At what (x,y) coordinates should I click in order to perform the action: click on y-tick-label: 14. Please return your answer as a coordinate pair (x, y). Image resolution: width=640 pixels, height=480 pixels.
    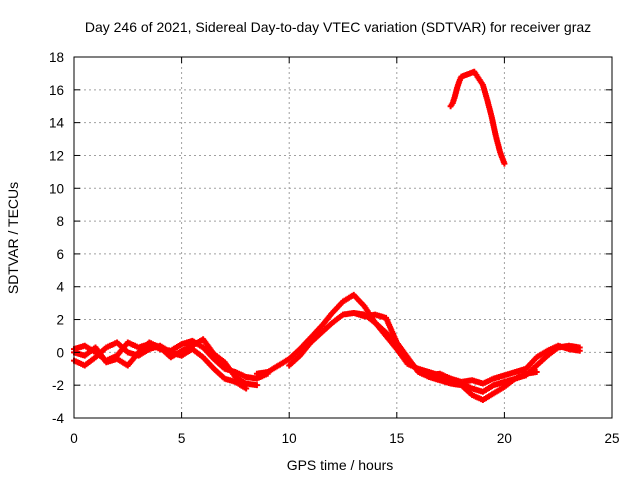
    Looking at the image, I should click on (57, 123).